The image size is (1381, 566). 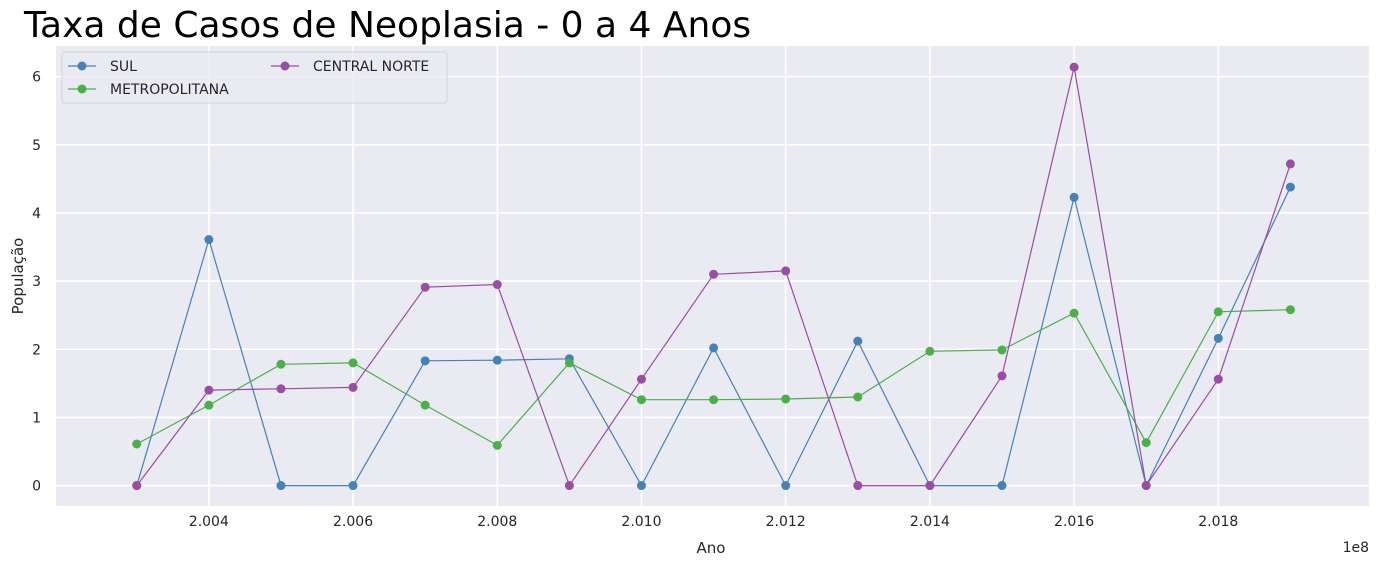 What do you see at coordinates (18, 276) in the screenshot?
I see `y-axis-label: População` at bounding box center [18, 276].